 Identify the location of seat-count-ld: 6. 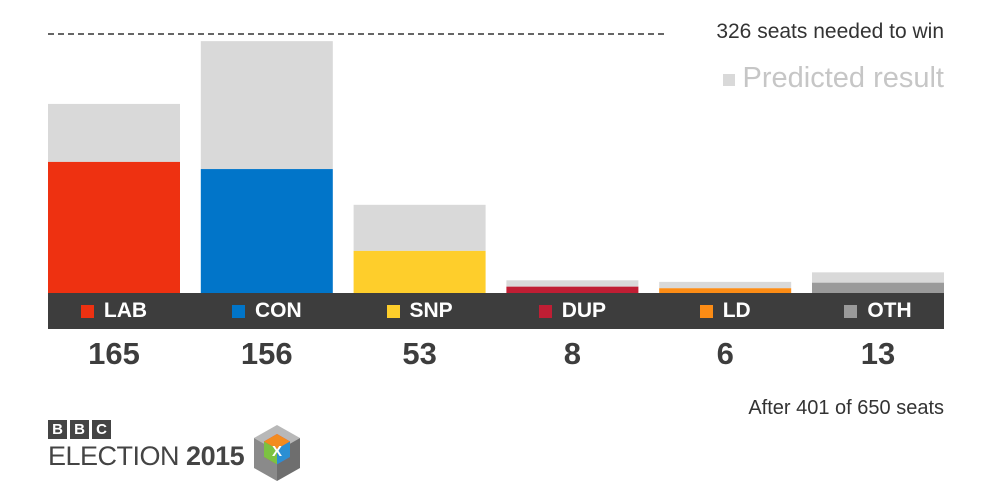
(725, 353).